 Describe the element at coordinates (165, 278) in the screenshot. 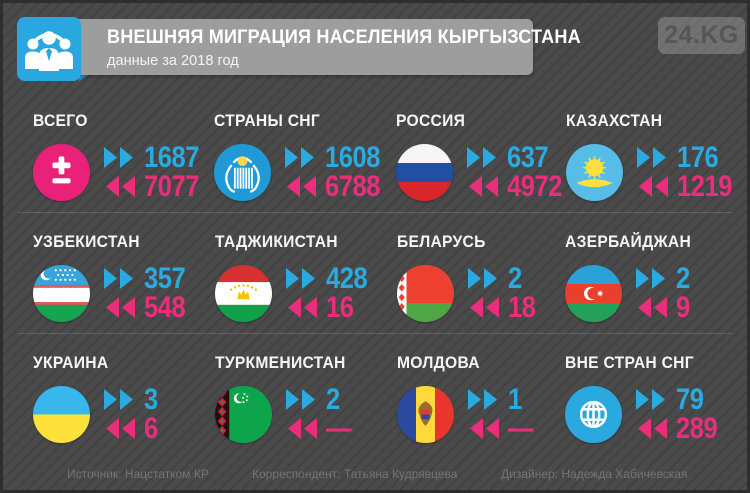

I see `inflow-value: 357` at that location.